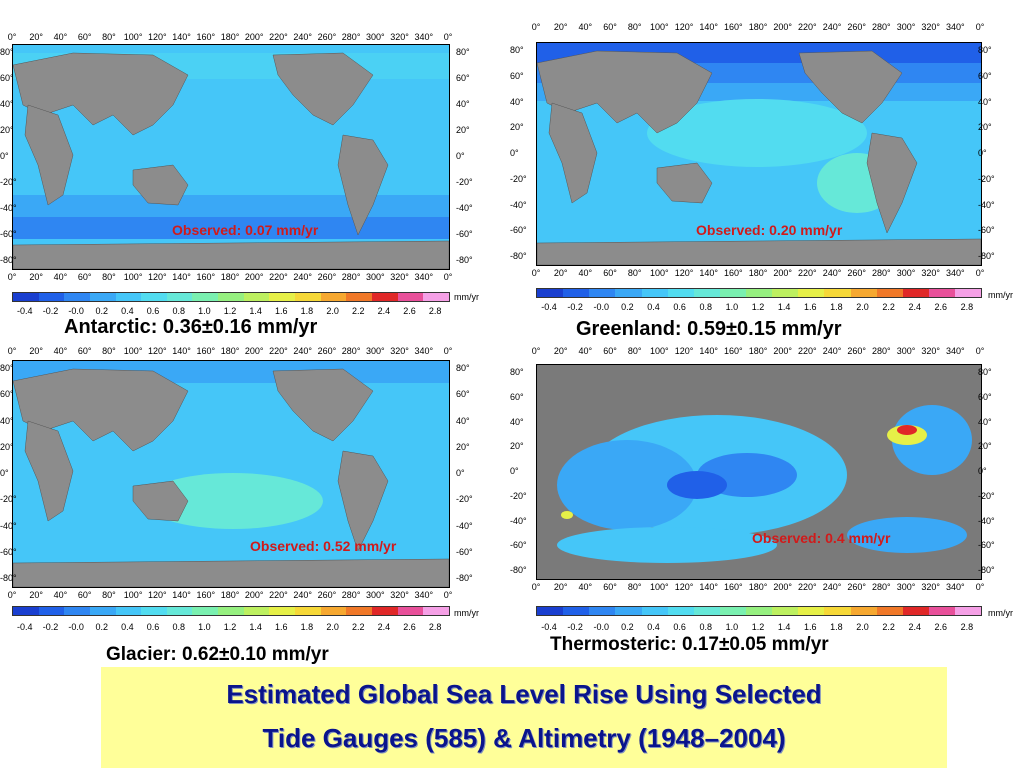 Image resolution: width=1024 pixels, height=768 pixels. What do you see at coordinates (821, 538) in the screenshot?
I see `observed-label: Observed: 0.4 mm/yr` at bounding box center [821, 538].